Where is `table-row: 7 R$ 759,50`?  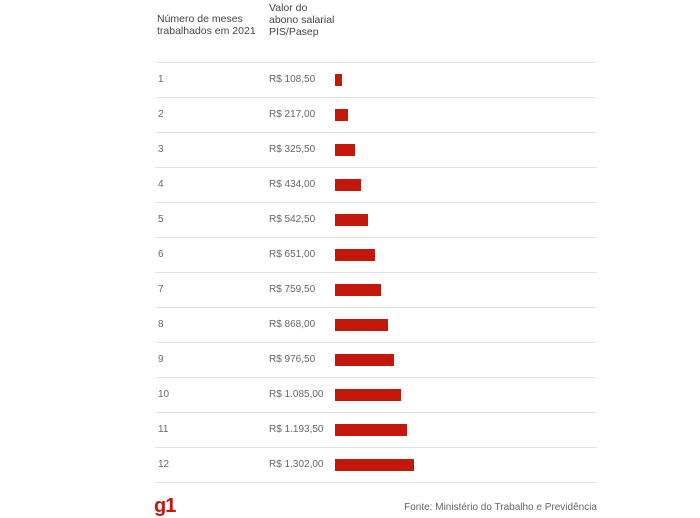 table-row: 7 R$ 759,50 is located at coordinates (376, 289).